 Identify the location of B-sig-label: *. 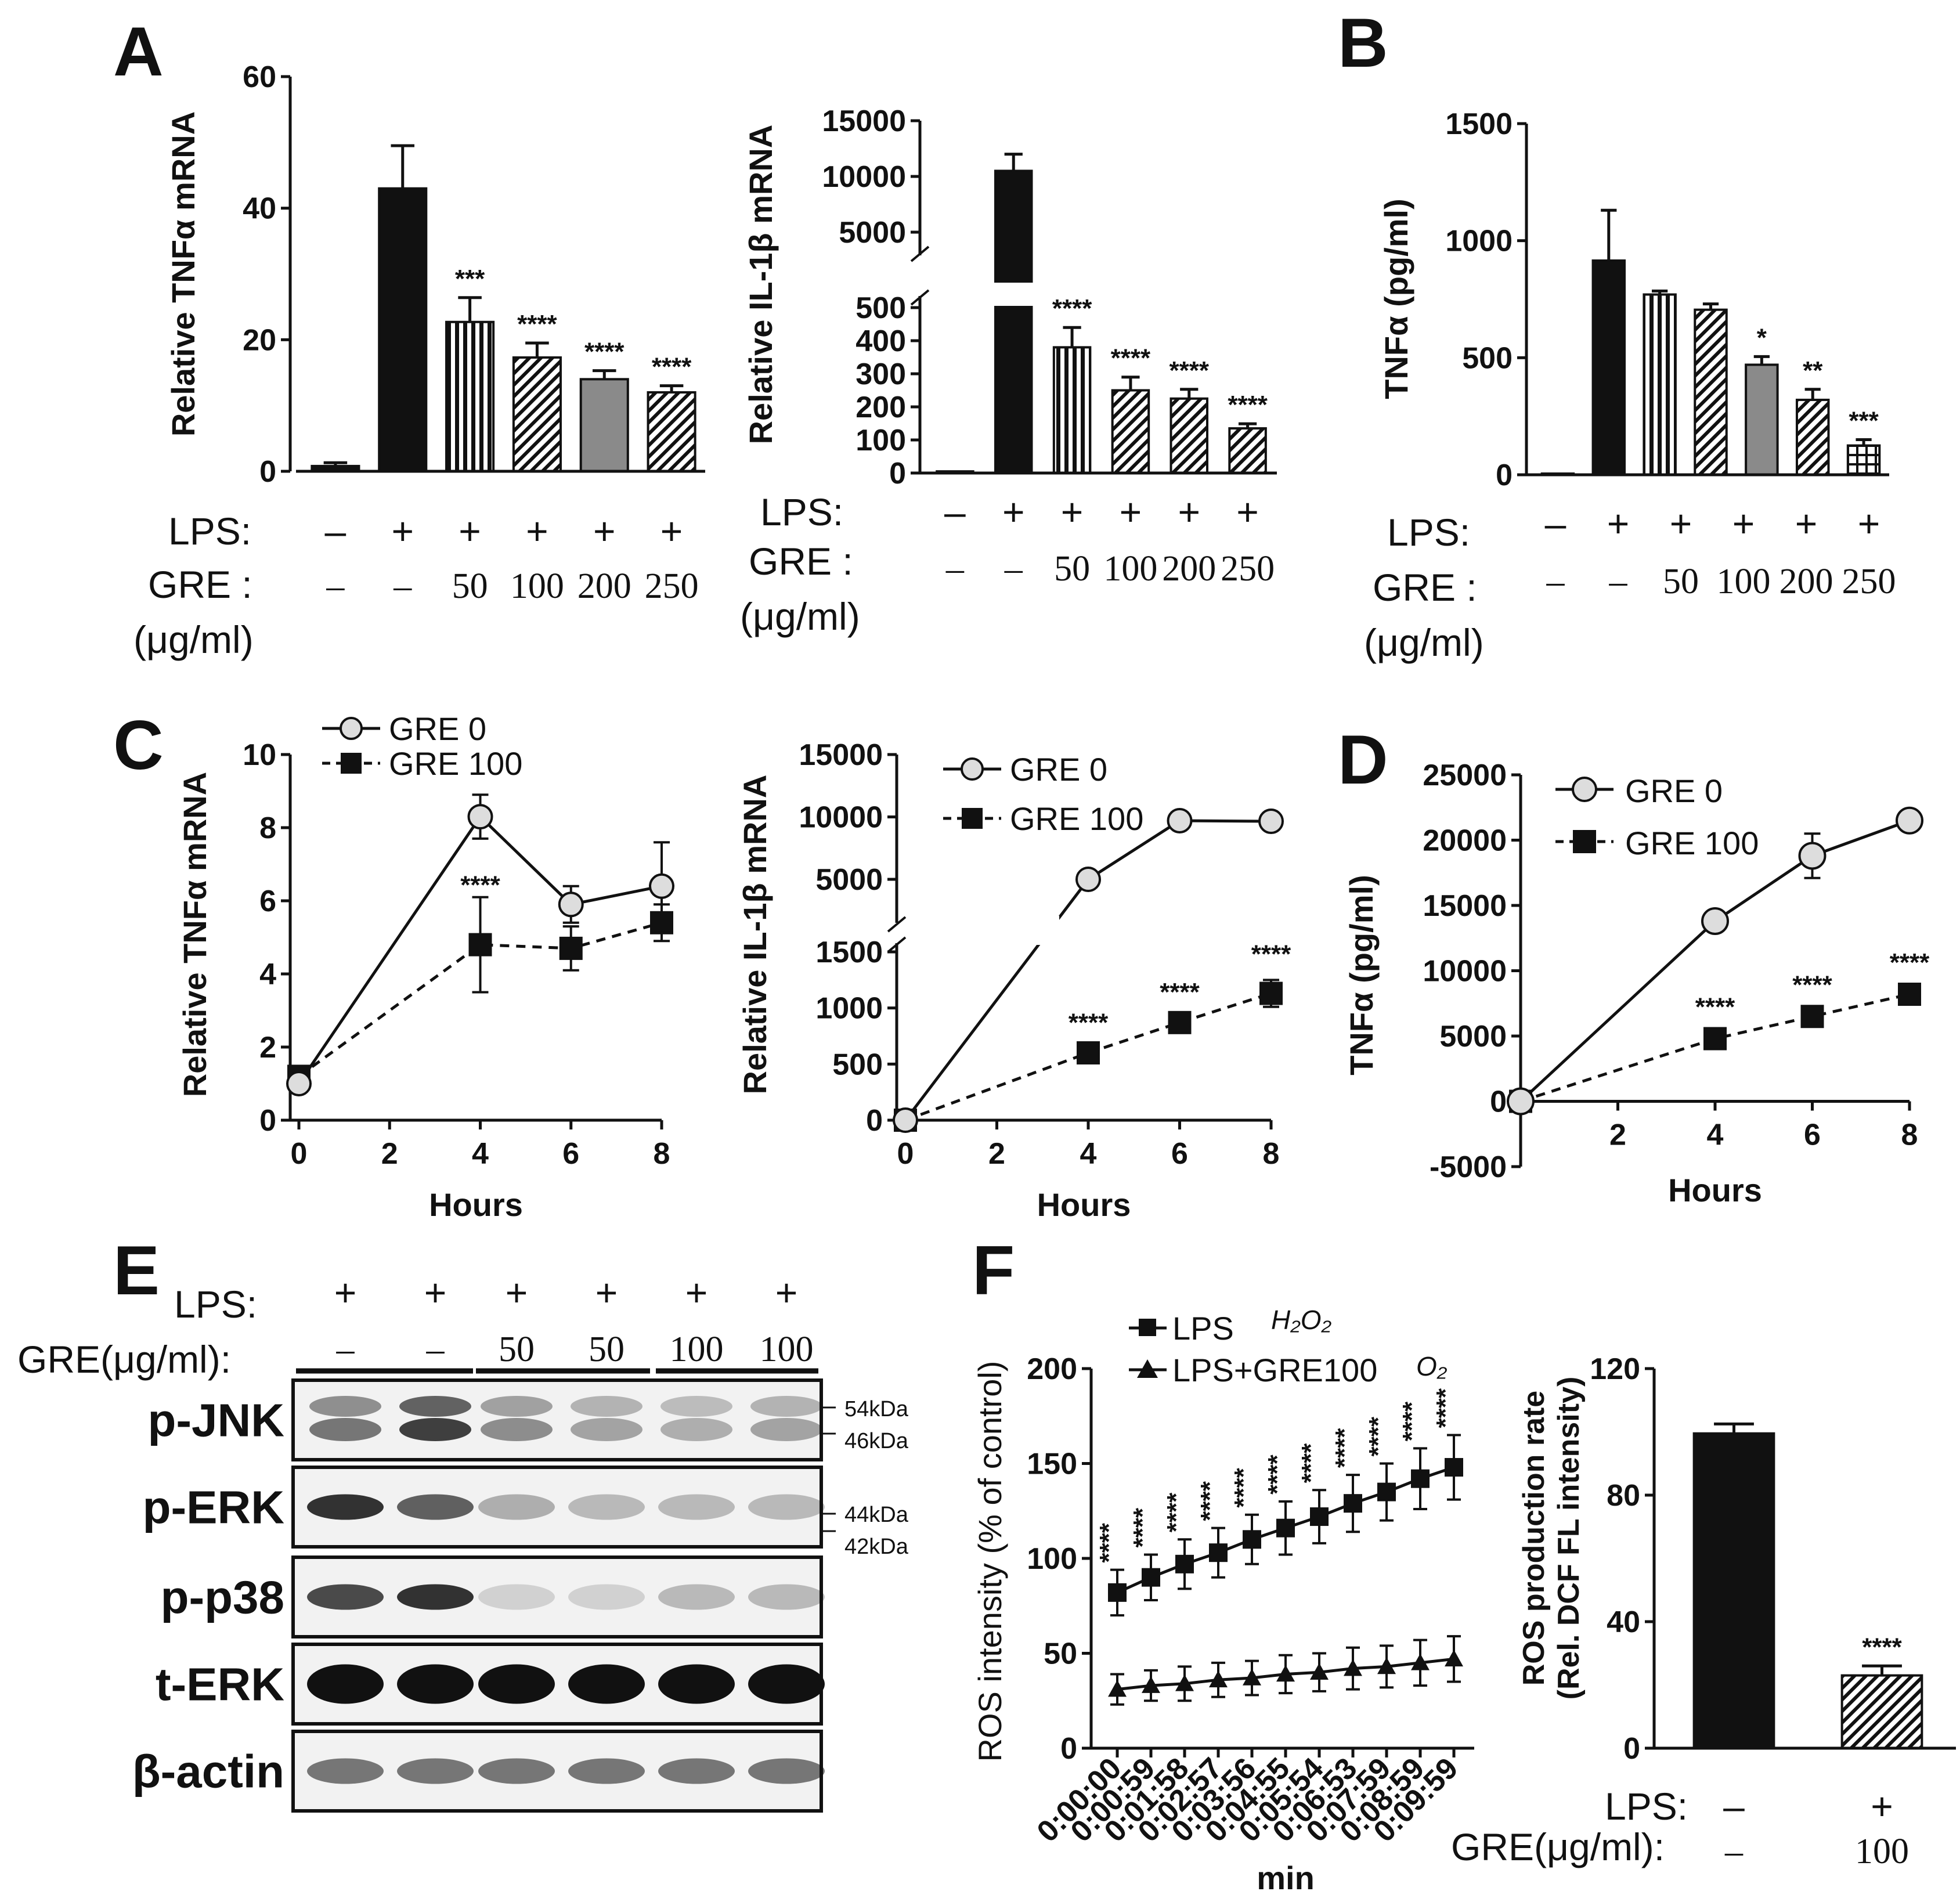
(1762, 337).